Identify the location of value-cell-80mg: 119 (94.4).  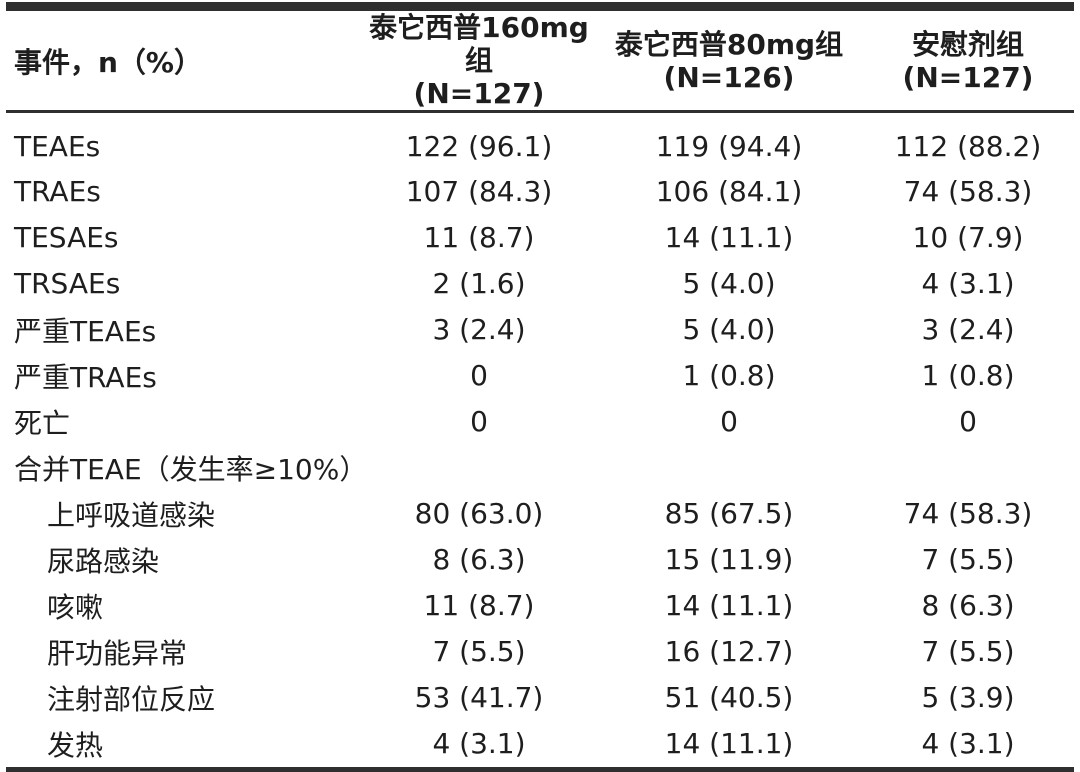
(729, 146).